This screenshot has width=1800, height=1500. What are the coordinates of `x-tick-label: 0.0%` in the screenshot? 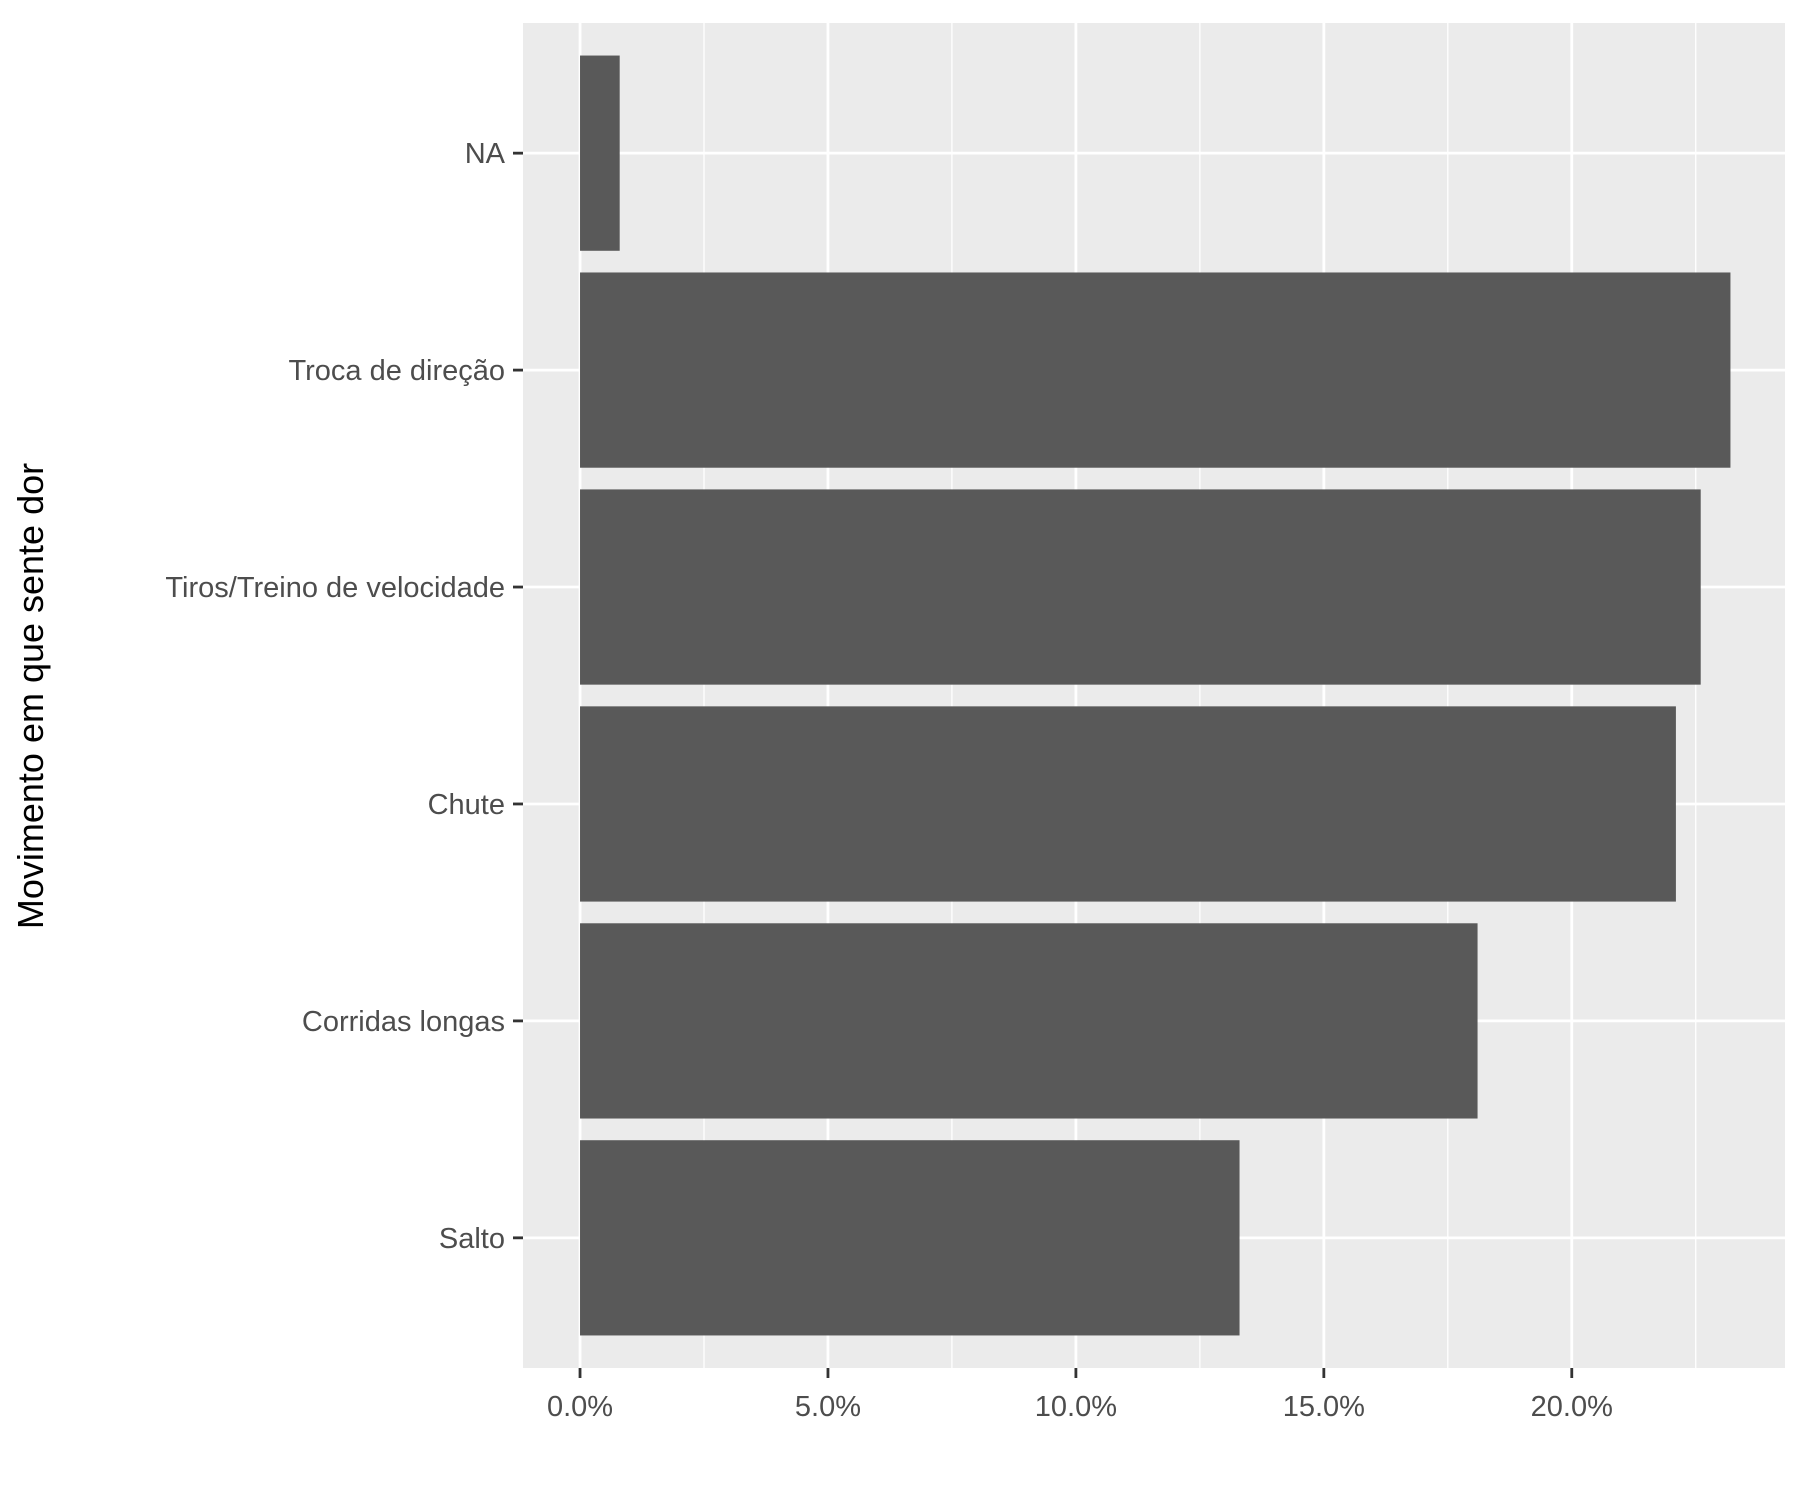 It's located at (580, 1407).